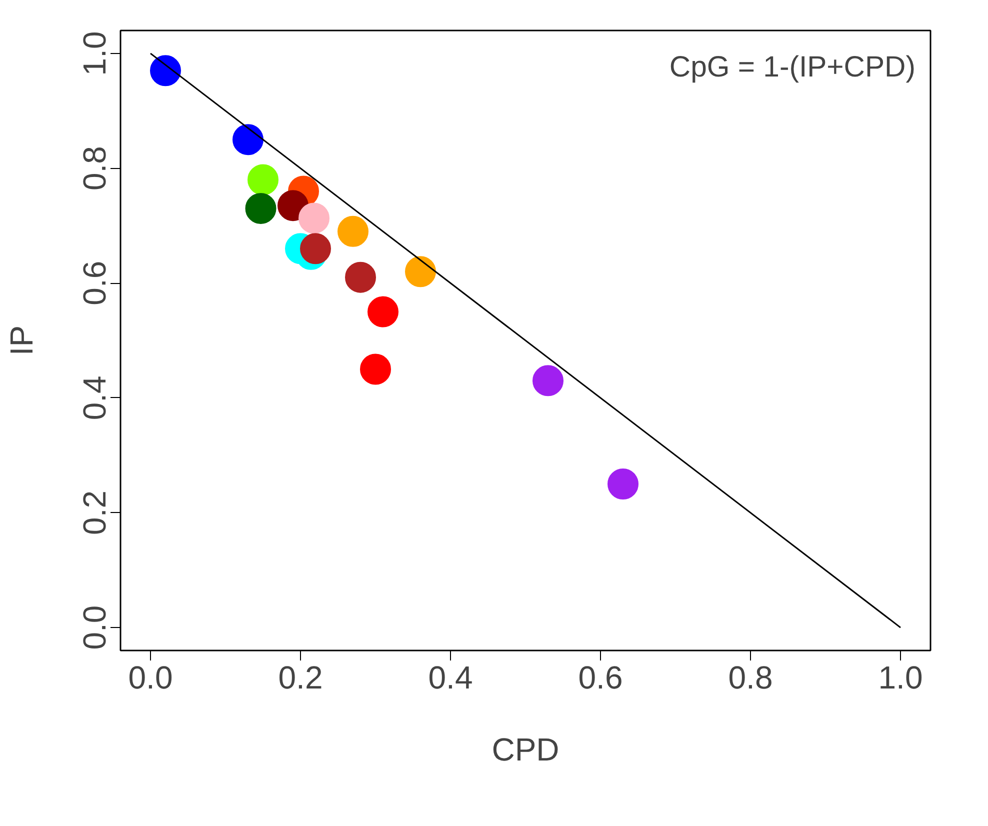  What do you see at coordinates (22, 340) in the screenshot?
I see `y-axis-title: IP` at bounding box center [22, 340].